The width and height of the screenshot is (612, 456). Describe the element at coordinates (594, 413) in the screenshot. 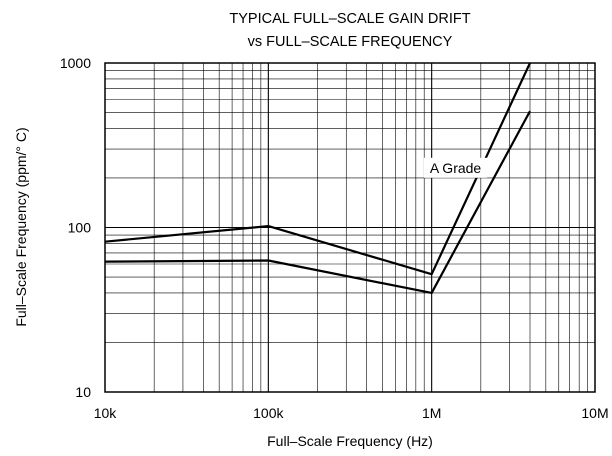

I see `x-tick-label: 10M` at that location.